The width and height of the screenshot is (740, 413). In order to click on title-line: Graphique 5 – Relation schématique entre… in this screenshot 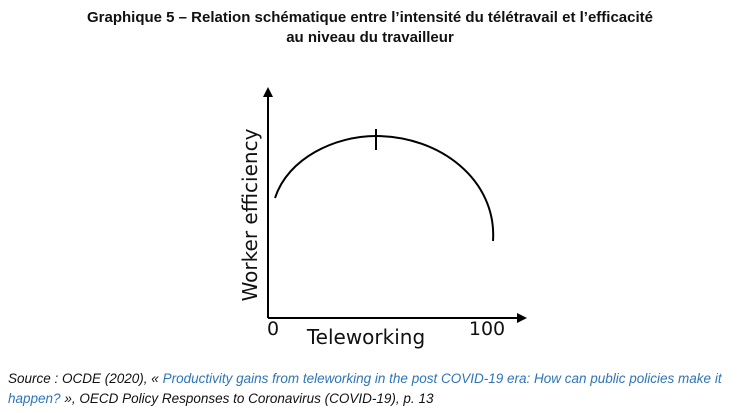, I will do `click(369, 17)`.